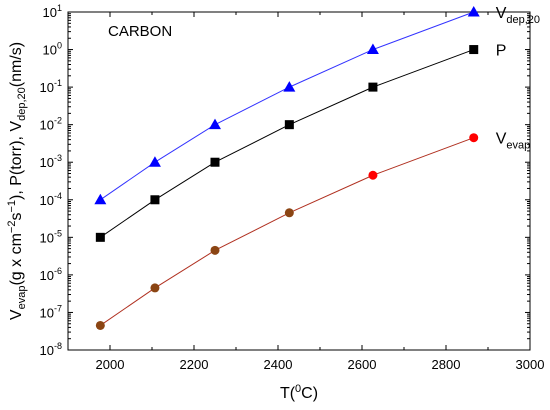 The height and width of the screenshot is (410, 550). What do you see at coordinates (51, 349) in the screenshot?
I see `y-tick-label--8: 10⁻⁸` at bounding box center [51, 349].